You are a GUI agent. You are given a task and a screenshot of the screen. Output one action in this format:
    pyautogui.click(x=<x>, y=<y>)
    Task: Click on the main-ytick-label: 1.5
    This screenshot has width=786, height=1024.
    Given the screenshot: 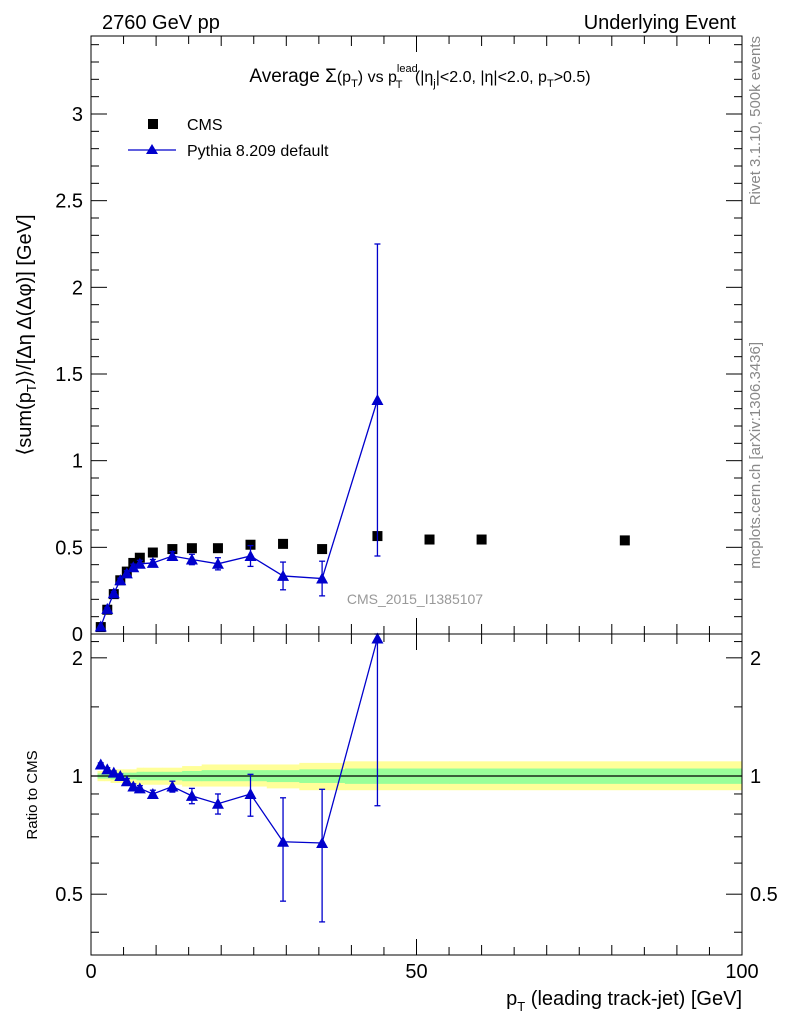 What is the action you would take?
    pyautogui.click(x=69, y=375)
    